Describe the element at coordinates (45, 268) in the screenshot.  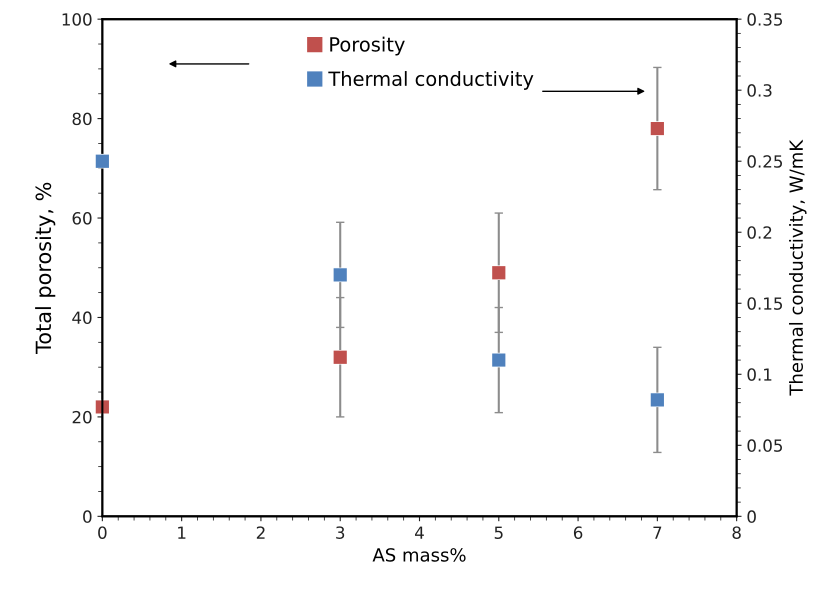
I see `y-axis-title: Total porosity, %` at that location.